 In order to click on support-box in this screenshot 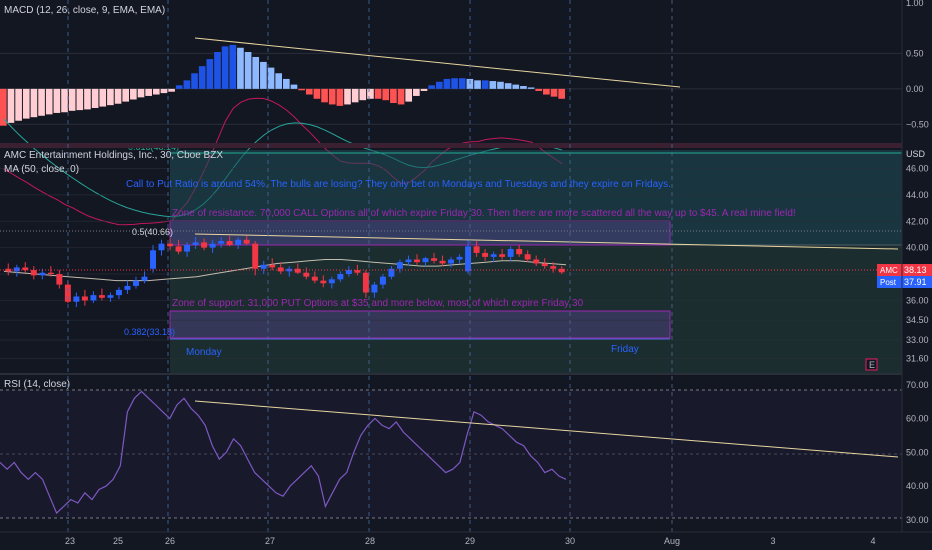, I will do `click(420, 324)`.